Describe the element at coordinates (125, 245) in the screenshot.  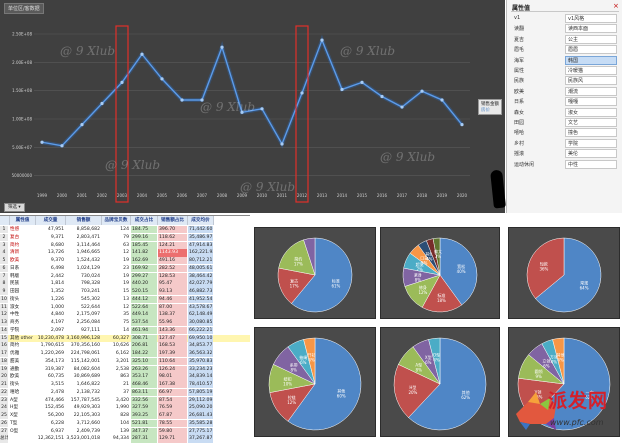
I see `table-row: 3 简约 8,680 3,114,464 63 185.45 124.21 47,914.83` at that location.